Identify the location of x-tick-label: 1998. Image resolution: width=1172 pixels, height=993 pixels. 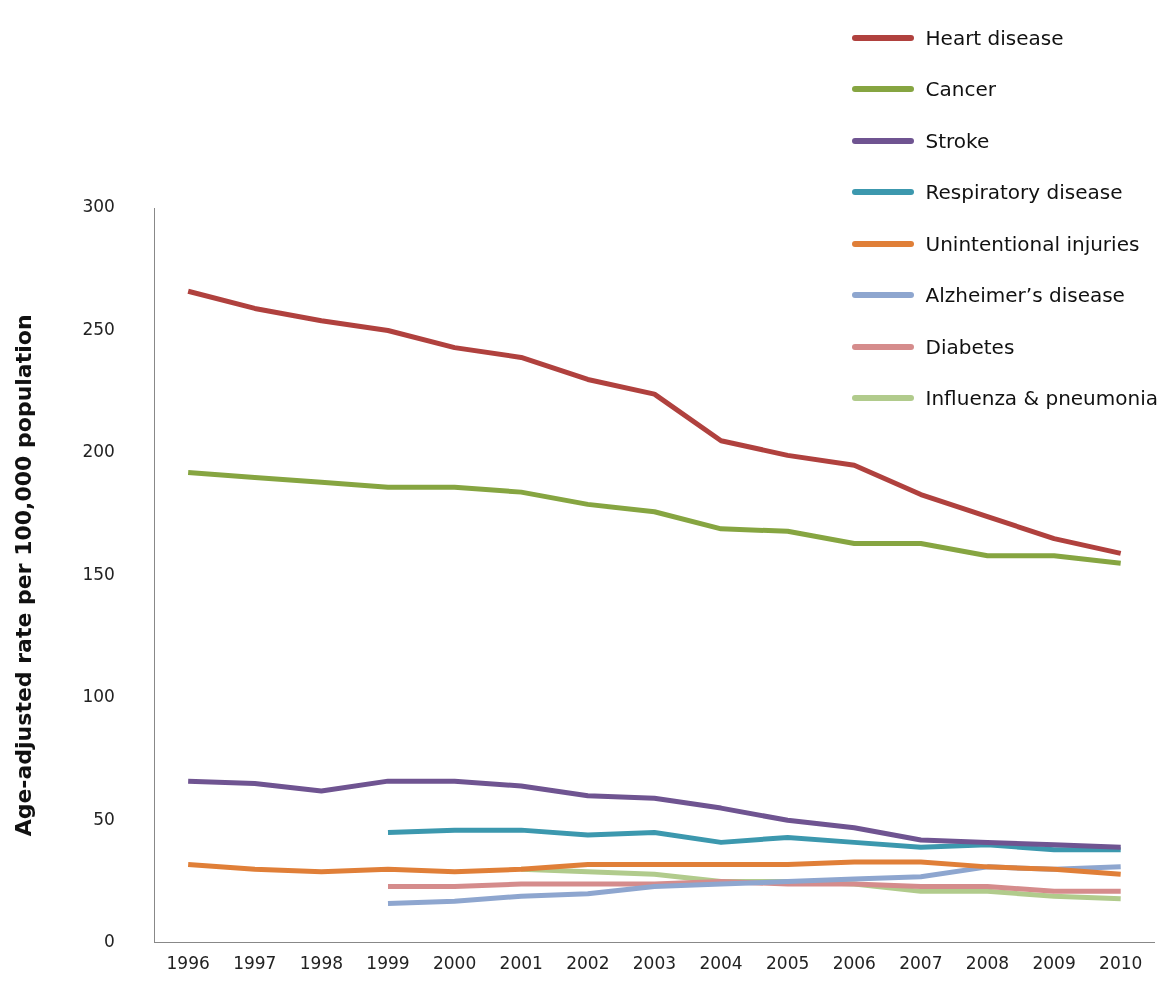
(321, 963).